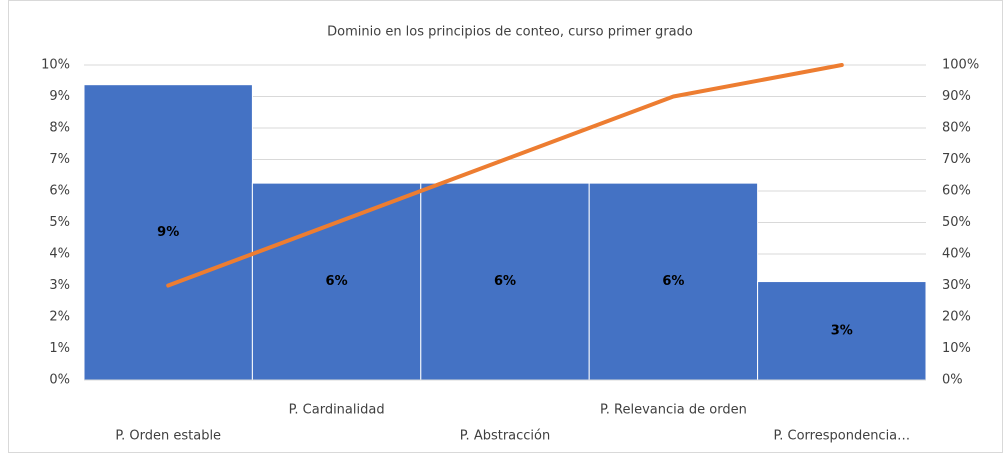  Describe the element at coordinates (956, 348) in the screenshot. I see `y2-tick-label: 10%` at that location.